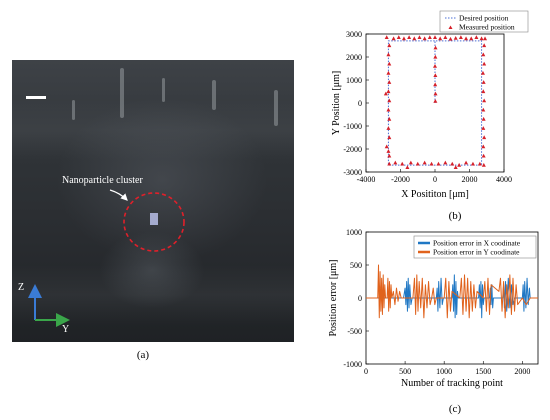  Describe the element at coordinates (356, 265) in the screenshot. I see `y-tick-label: 500` at that location.